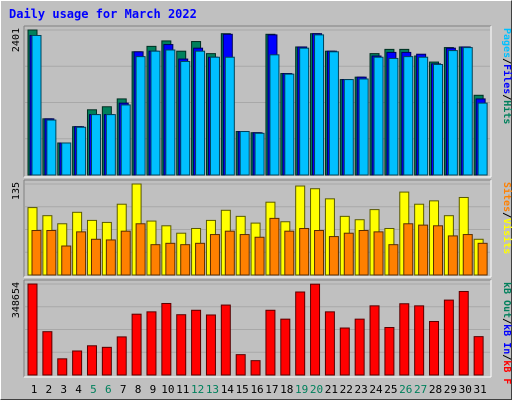 The image size is (512, 400). What do you see at coordinates (108, 389) in the screenshot?
I see `x-tick-label: 6` at bounding box center [108, 389].